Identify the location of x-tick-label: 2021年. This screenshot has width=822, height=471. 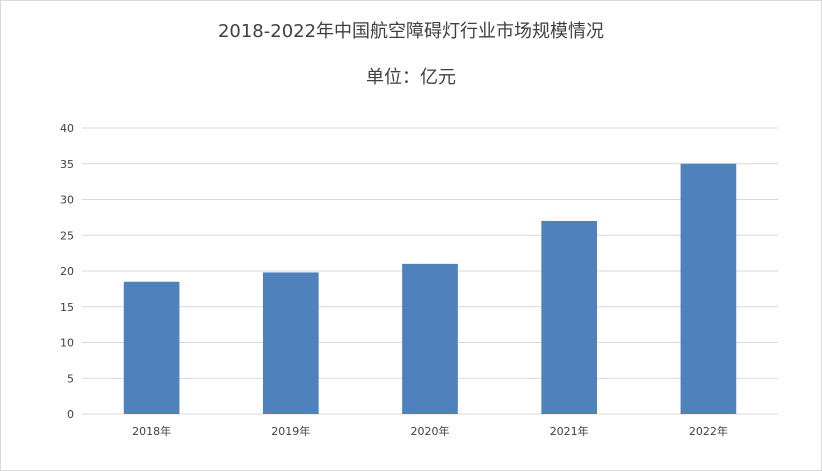
(569, 431).